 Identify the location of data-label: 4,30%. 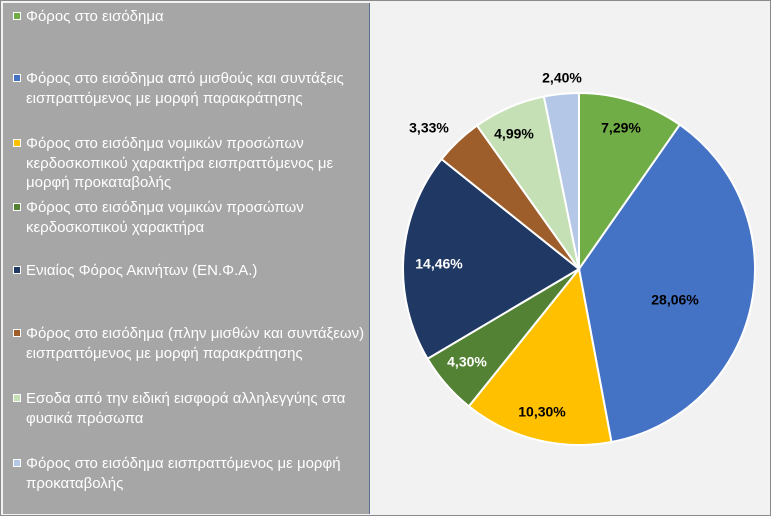
(467, 362).